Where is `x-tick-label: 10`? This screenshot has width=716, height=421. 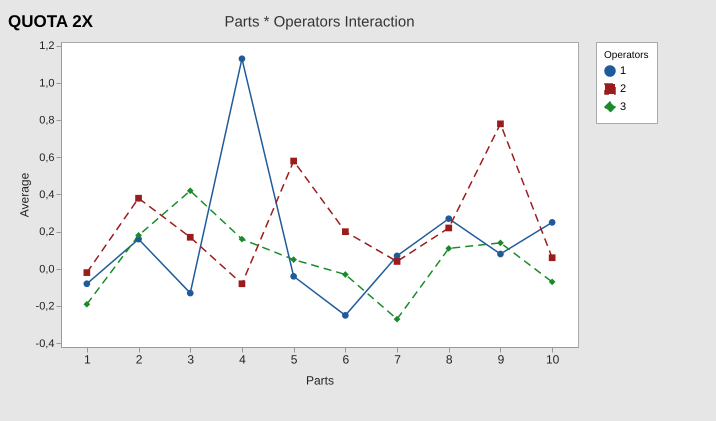 x-tick-label: 10 is located at coordinates (553, 359).